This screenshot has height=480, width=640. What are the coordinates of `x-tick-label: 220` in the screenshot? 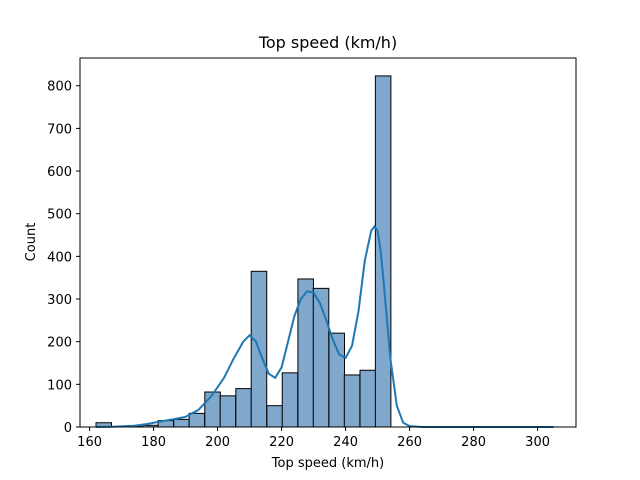 It's located at (281, 442).